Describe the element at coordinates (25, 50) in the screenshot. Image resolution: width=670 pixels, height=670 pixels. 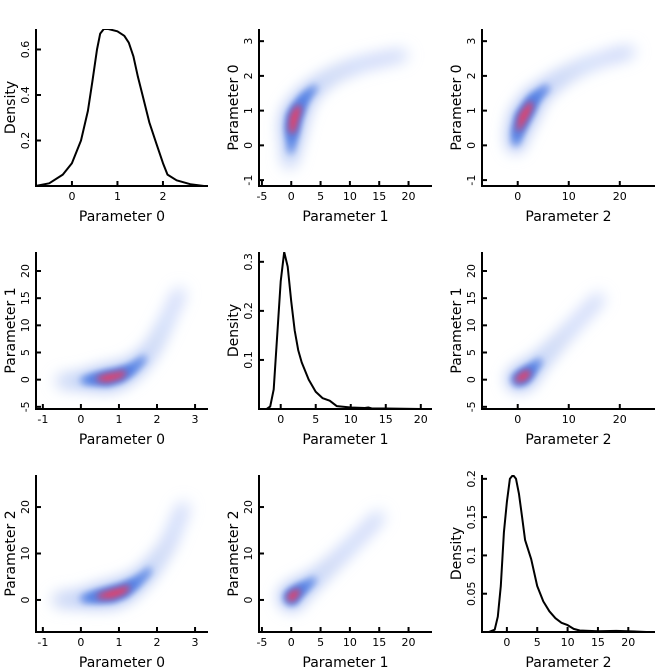
I see `y-tick-label: 0.6` at that location.